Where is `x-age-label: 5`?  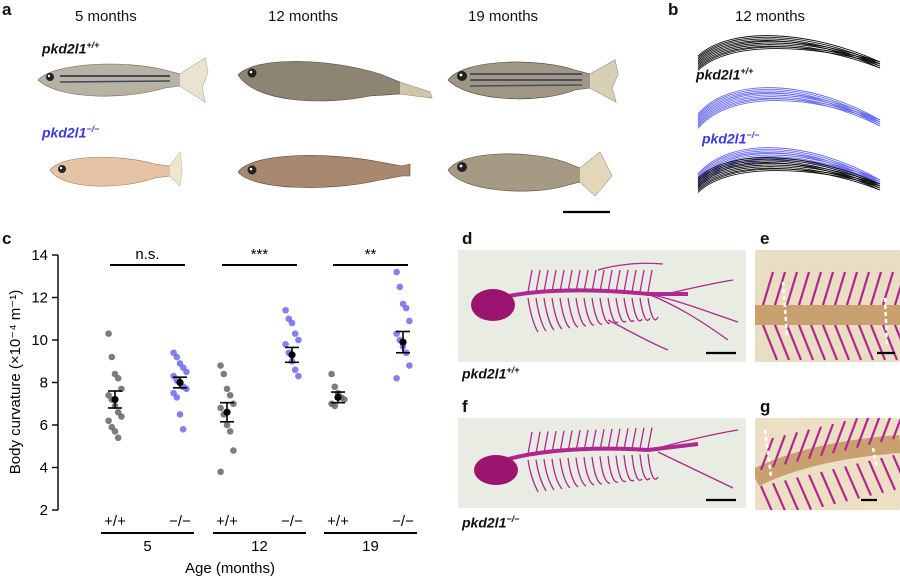
x-age-label: 5 is located at coordinates (147, 546).